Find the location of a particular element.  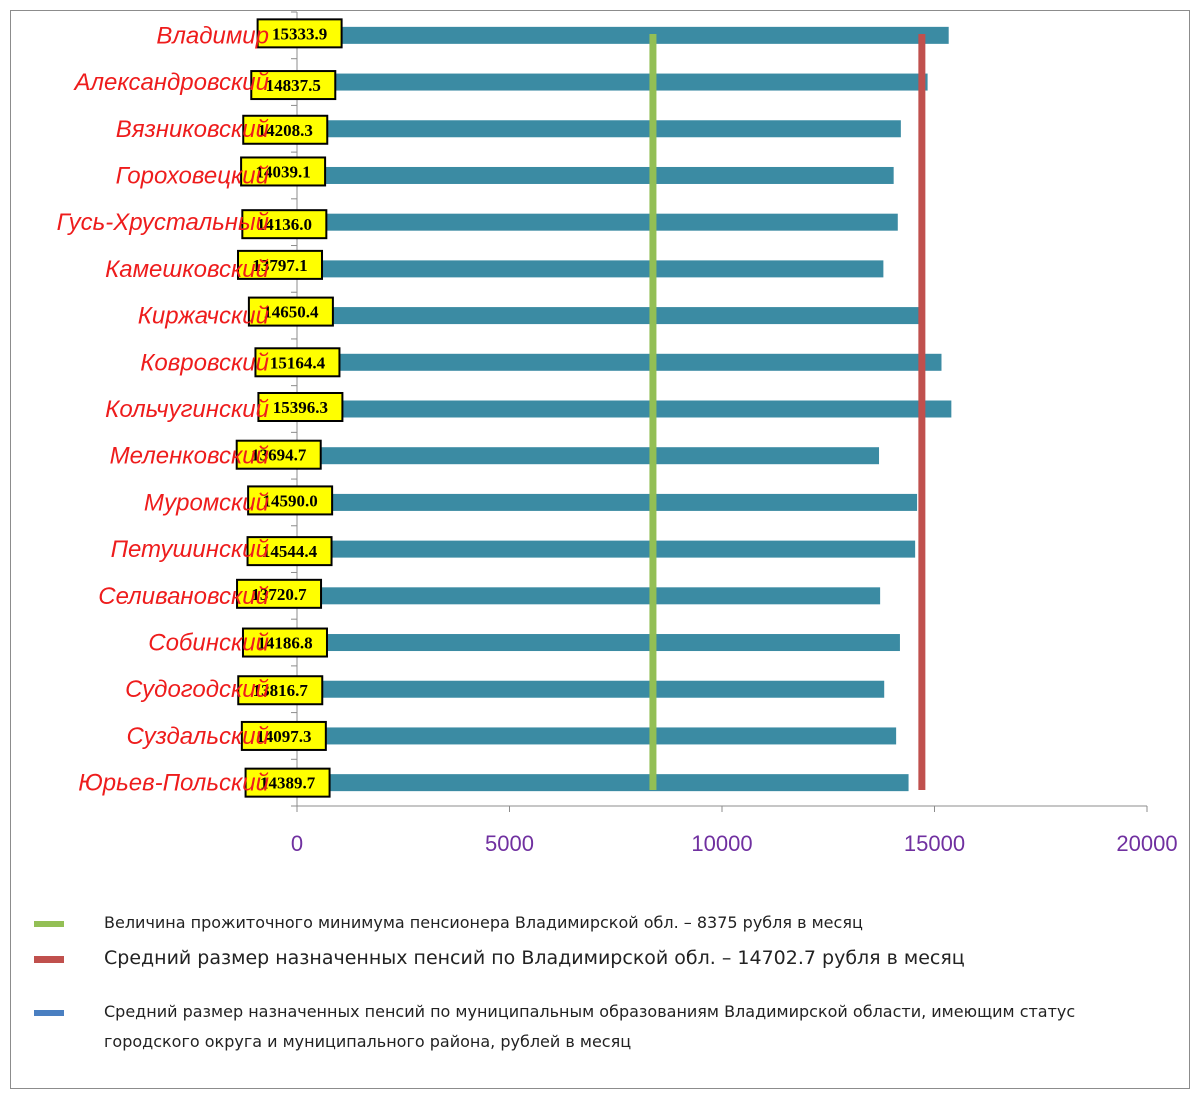

category-label: Суздальский is located at coordinates (198, 736).